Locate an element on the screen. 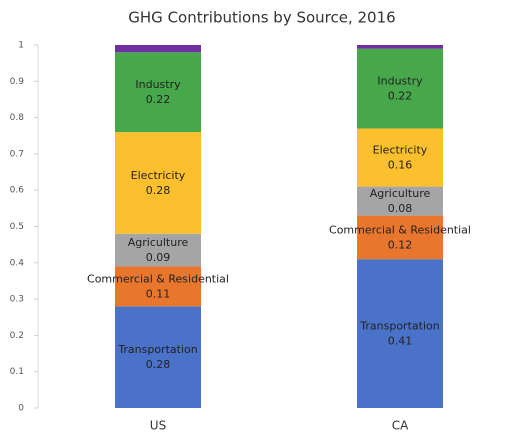 This screenshot has height=434, width=519. y-tick-label: 1 is located at coordinates (21, 46).